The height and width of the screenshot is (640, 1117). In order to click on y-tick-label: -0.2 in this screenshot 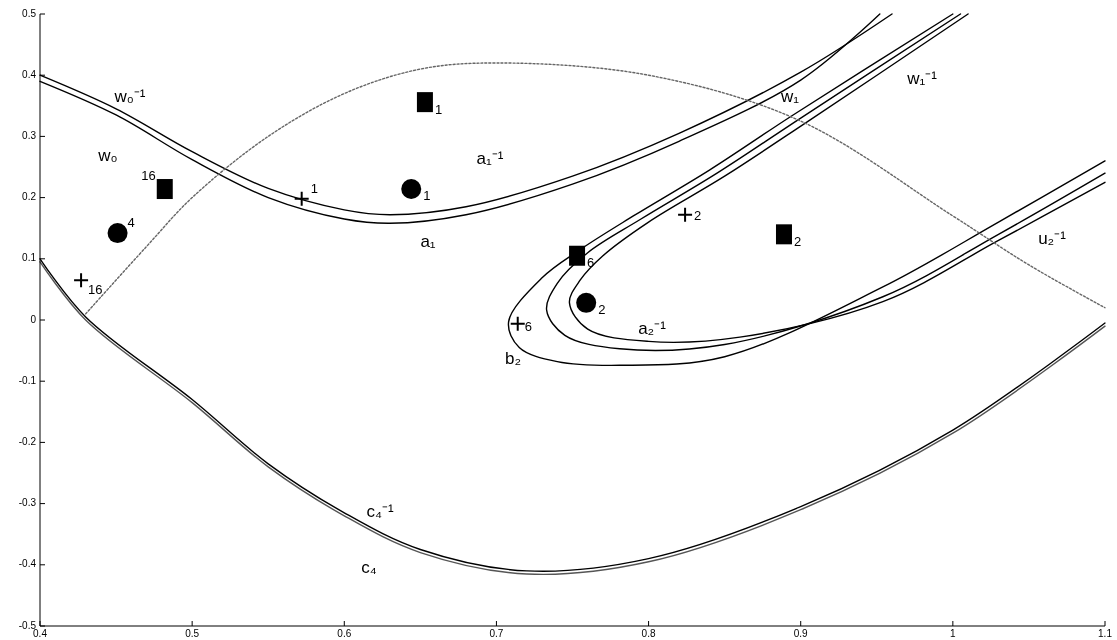, I will do `click(27, 442)`.